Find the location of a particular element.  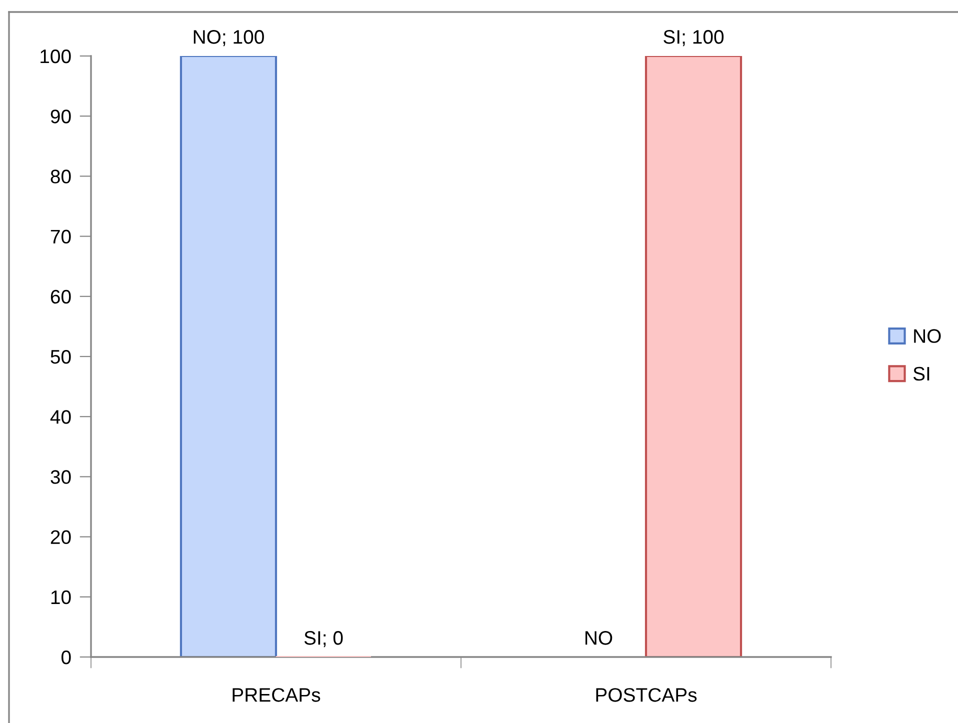

data-label: SI; 0 is located at coordinates (323, 639).